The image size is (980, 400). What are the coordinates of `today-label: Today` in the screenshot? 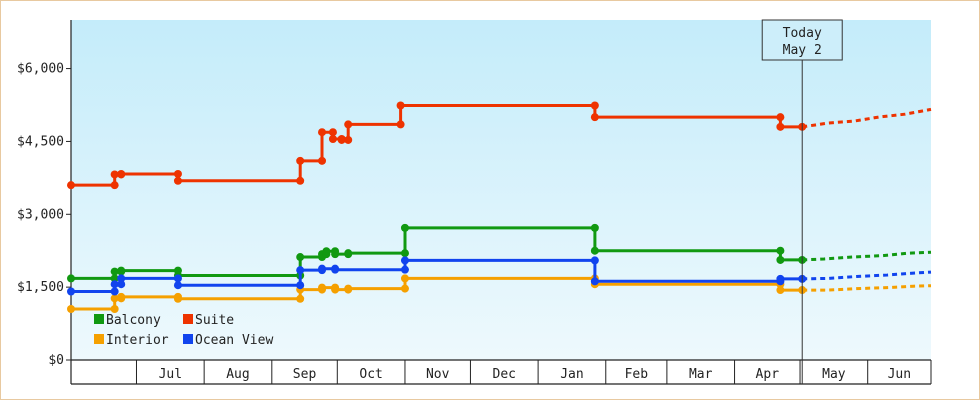 It's located at (802, 33).